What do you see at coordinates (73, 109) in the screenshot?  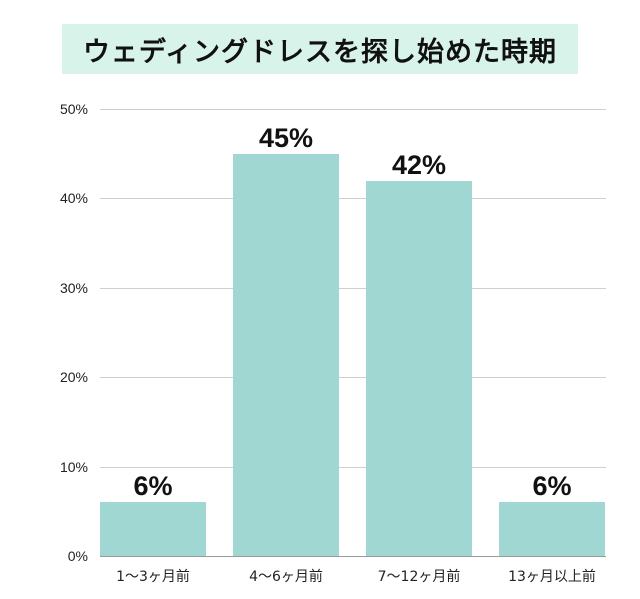 I see `y-tick-label: 50%` at bounding box center [73, 109].